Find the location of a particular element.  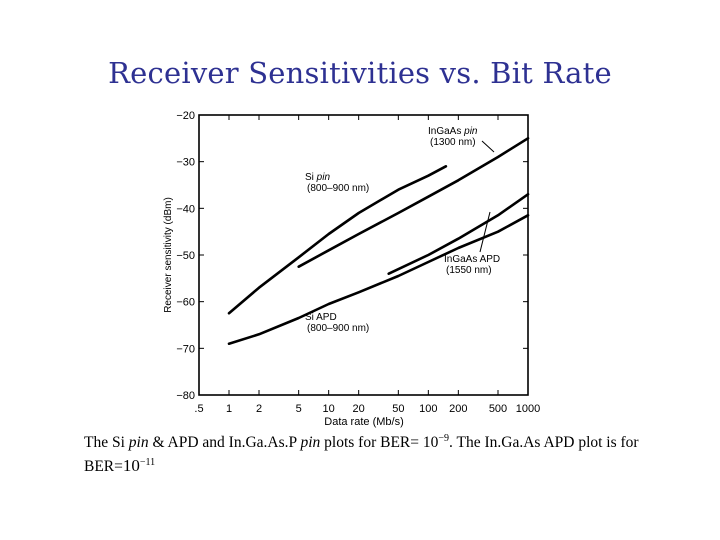

caption-text-3: plots for BER= is located at coordinates (371, 443).